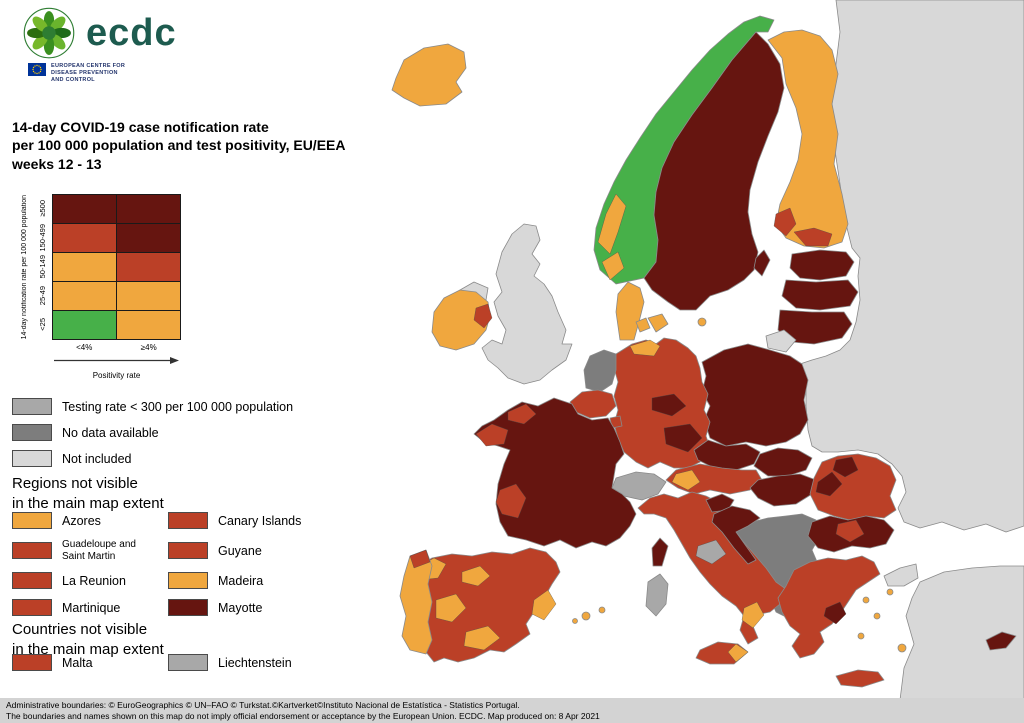 The width and height of the screenshot is (1024, 723). I want to click on map-region-france-brittany, so click(492, 435).